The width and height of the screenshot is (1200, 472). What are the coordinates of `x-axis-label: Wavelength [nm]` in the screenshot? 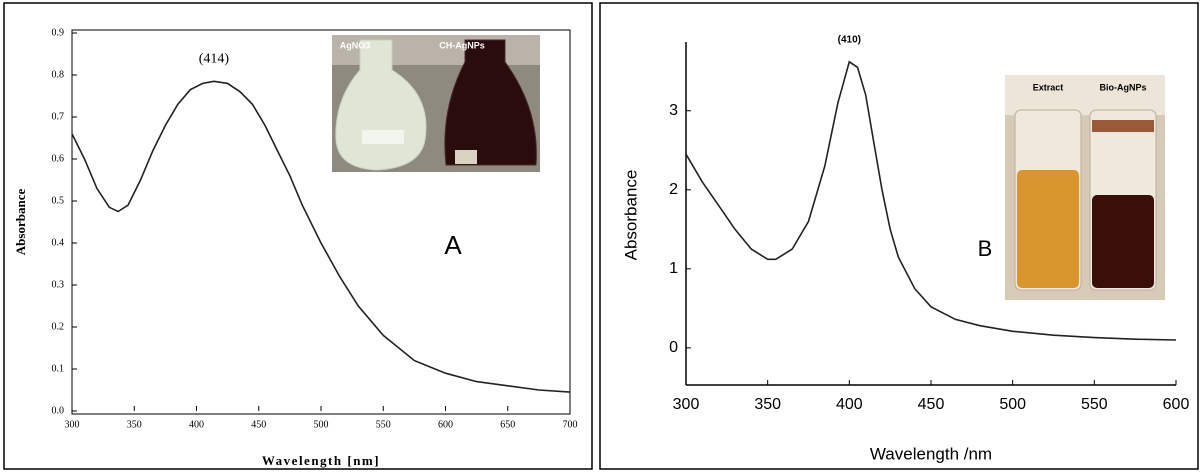 It's located at (321, 460).